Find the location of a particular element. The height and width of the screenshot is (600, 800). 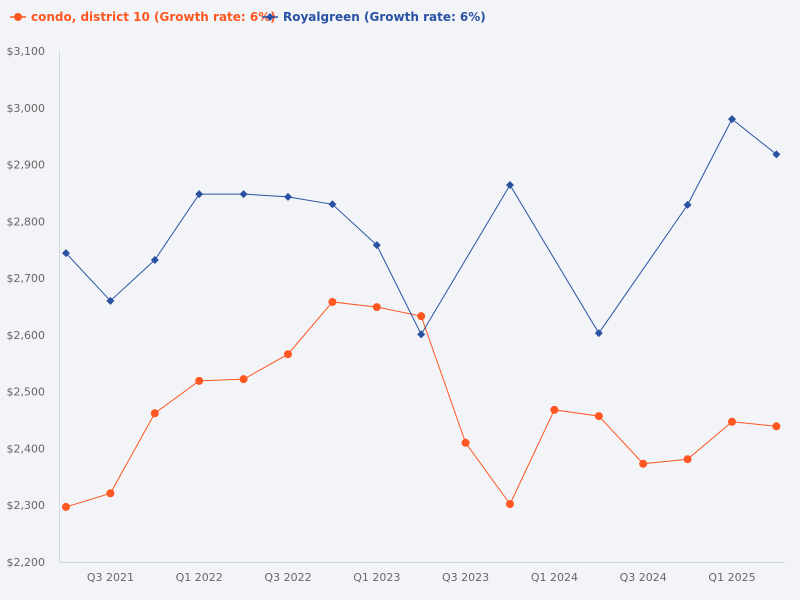

y-tick-label: $3,100 is located at coordinates (26, 51).